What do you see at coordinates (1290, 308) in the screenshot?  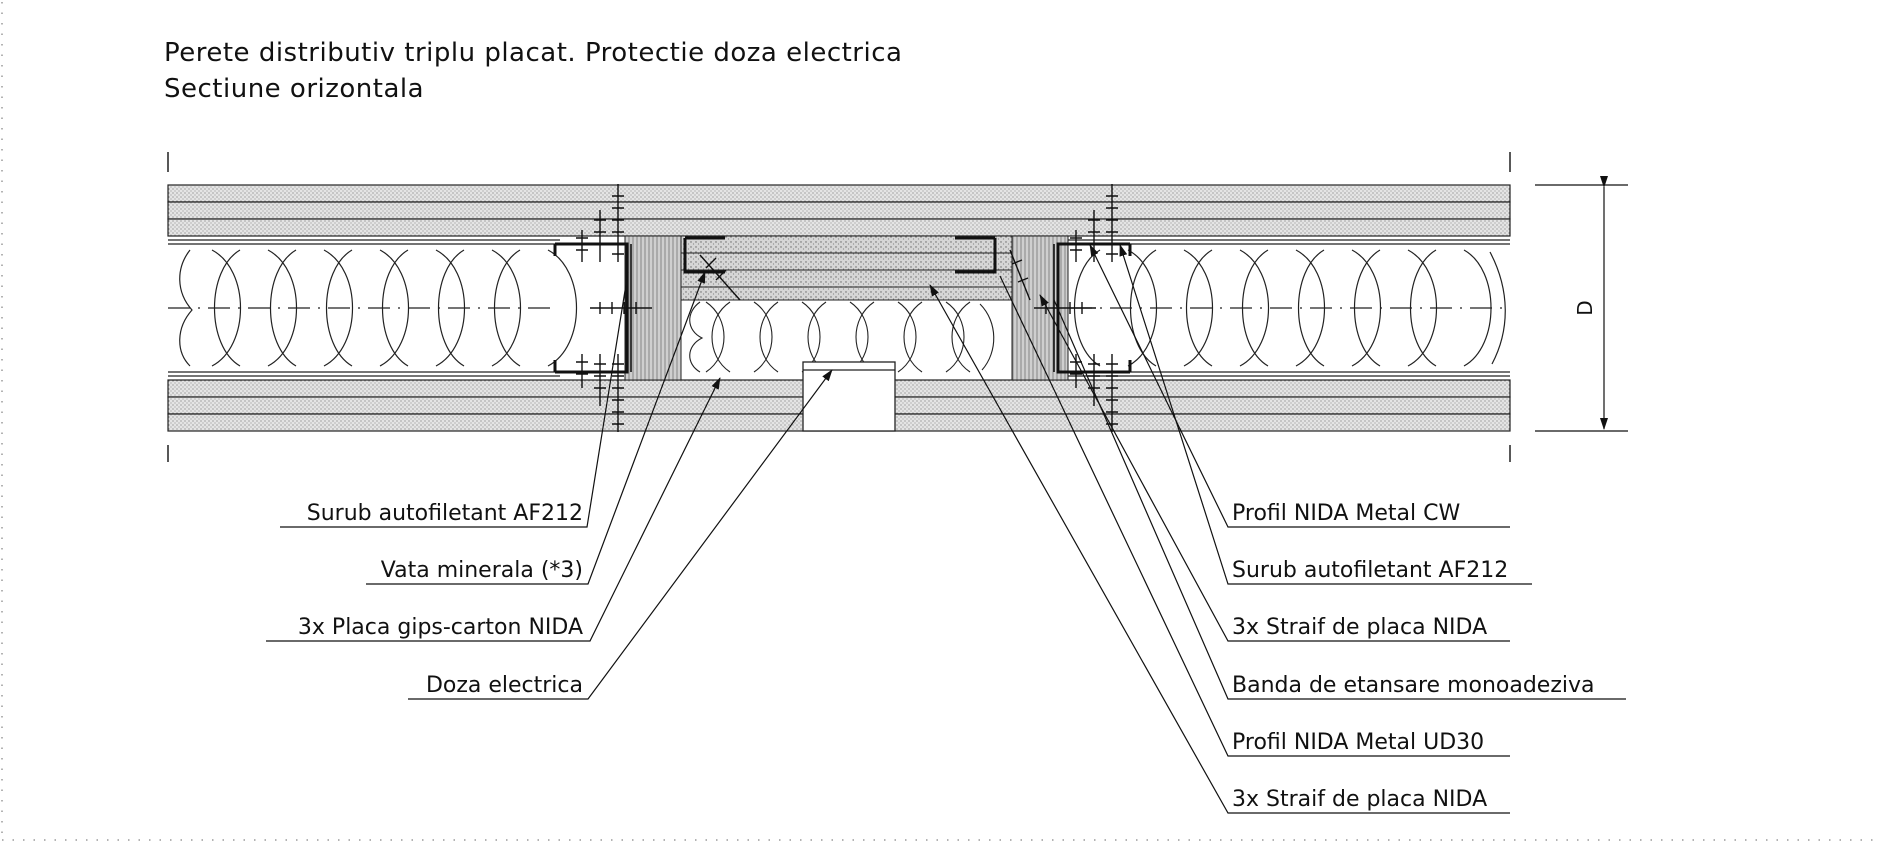 I see `mineral-wool-right` at bounding box center [1290, 308].